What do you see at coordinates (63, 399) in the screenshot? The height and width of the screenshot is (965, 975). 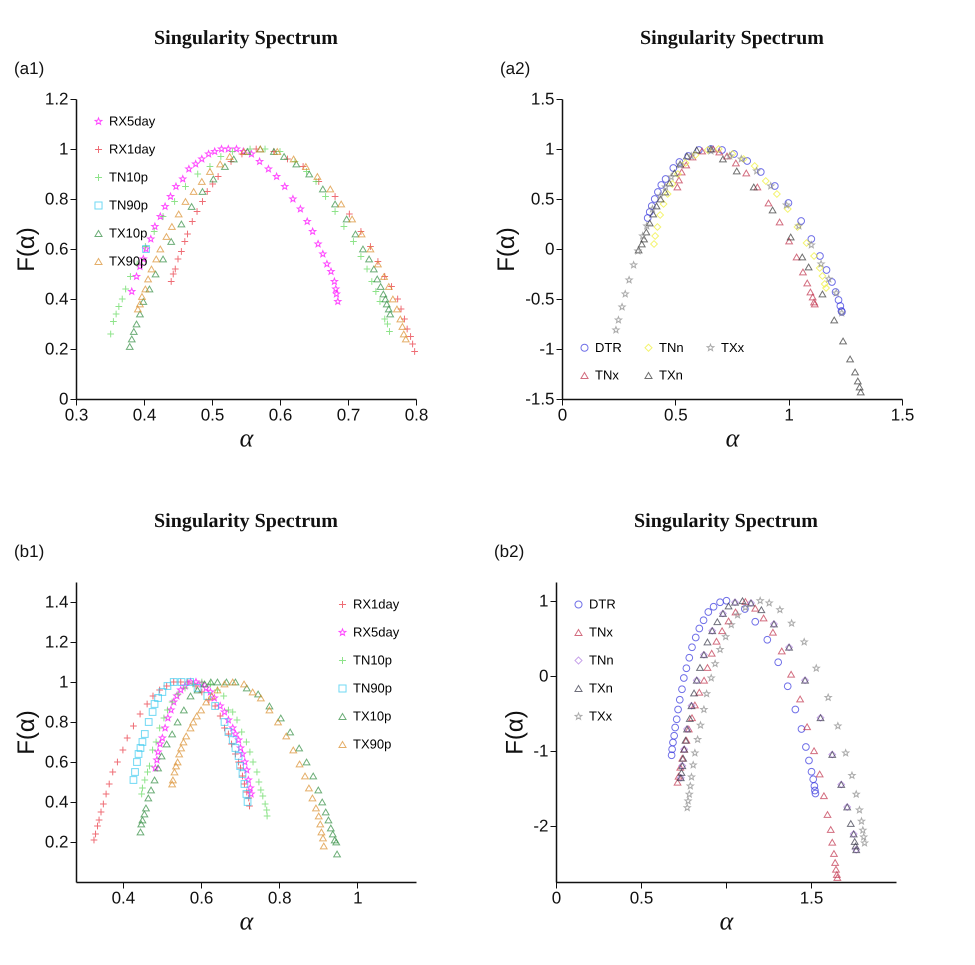 I see `y-tick-label: 0` at bounding box center [63, 399].